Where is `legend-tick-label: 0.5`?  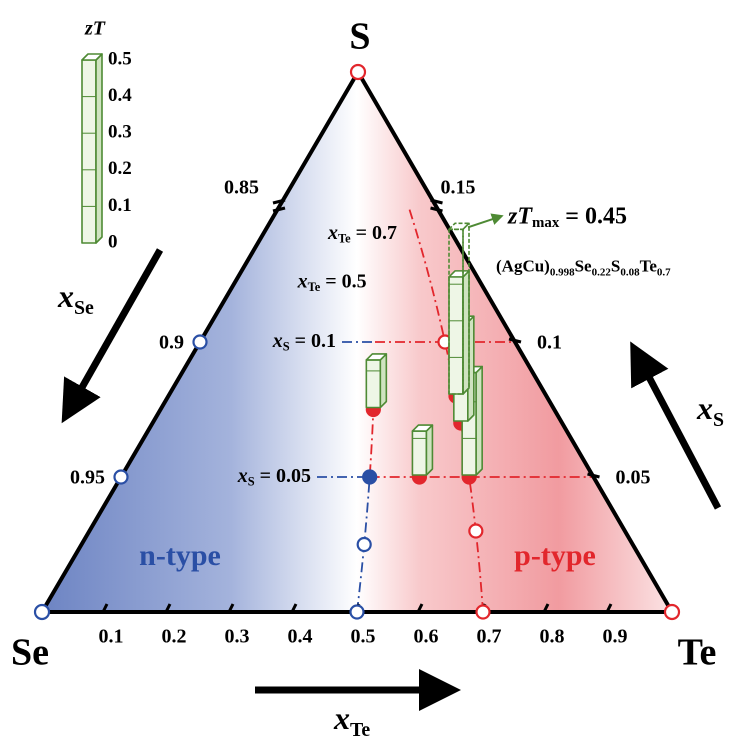 legend-tick-label: 0.5 is located at coordinates (120, 58).